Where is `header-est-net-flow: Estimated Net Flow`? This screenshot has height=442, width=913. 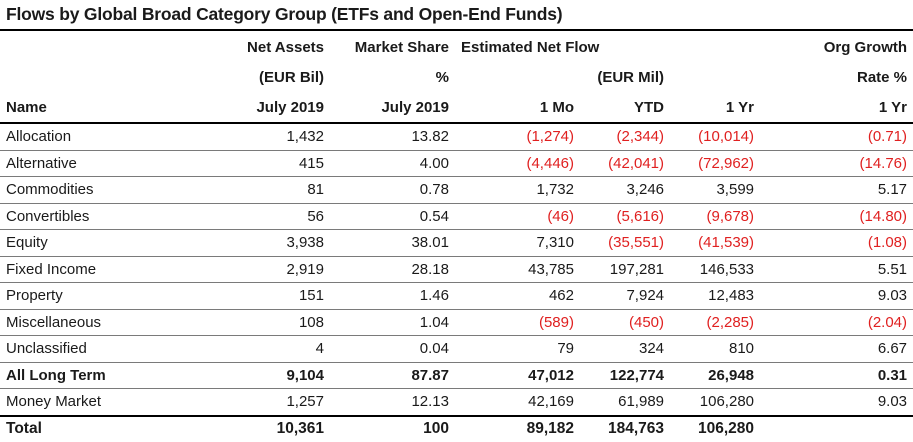
header-est-net-flow: Estimated Net Flow is located at coordinates (562, 47).